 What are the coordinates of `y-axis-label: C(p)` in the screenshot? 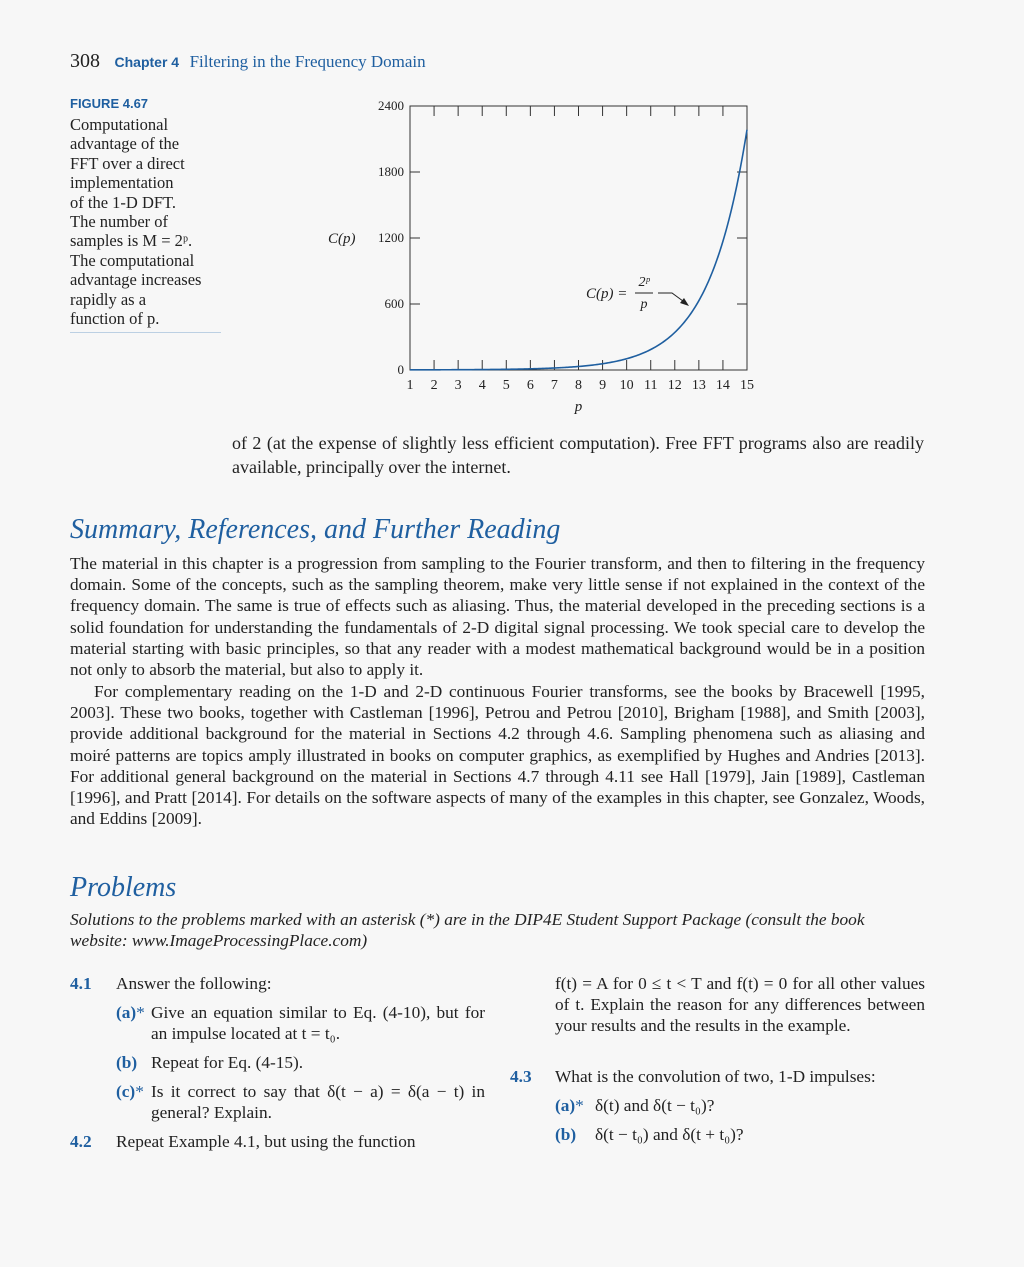 It's located at (342, 239).